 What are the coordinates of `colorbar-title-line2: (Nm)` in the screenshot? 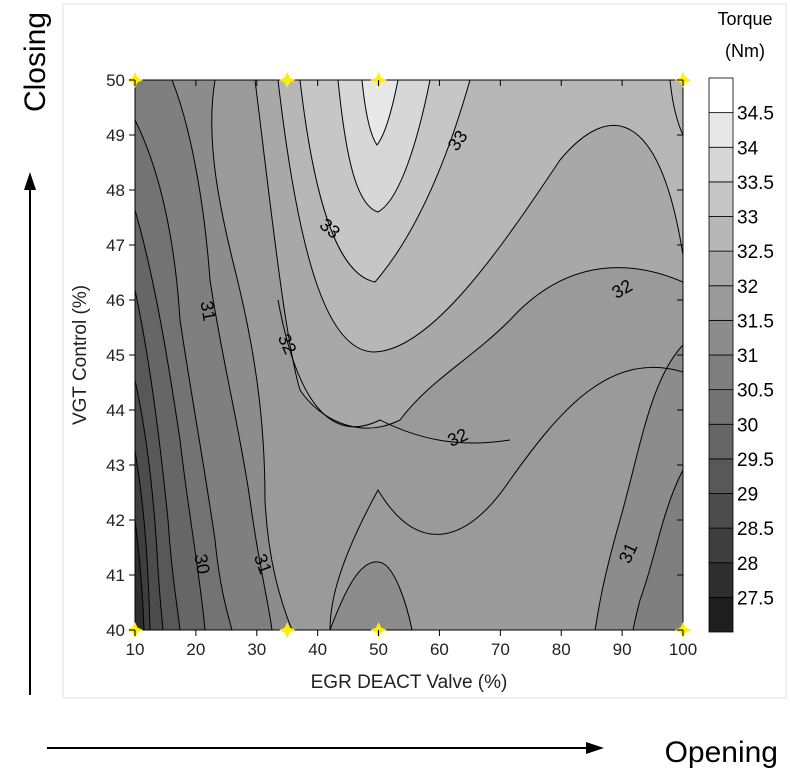 It's located at (745, 51).